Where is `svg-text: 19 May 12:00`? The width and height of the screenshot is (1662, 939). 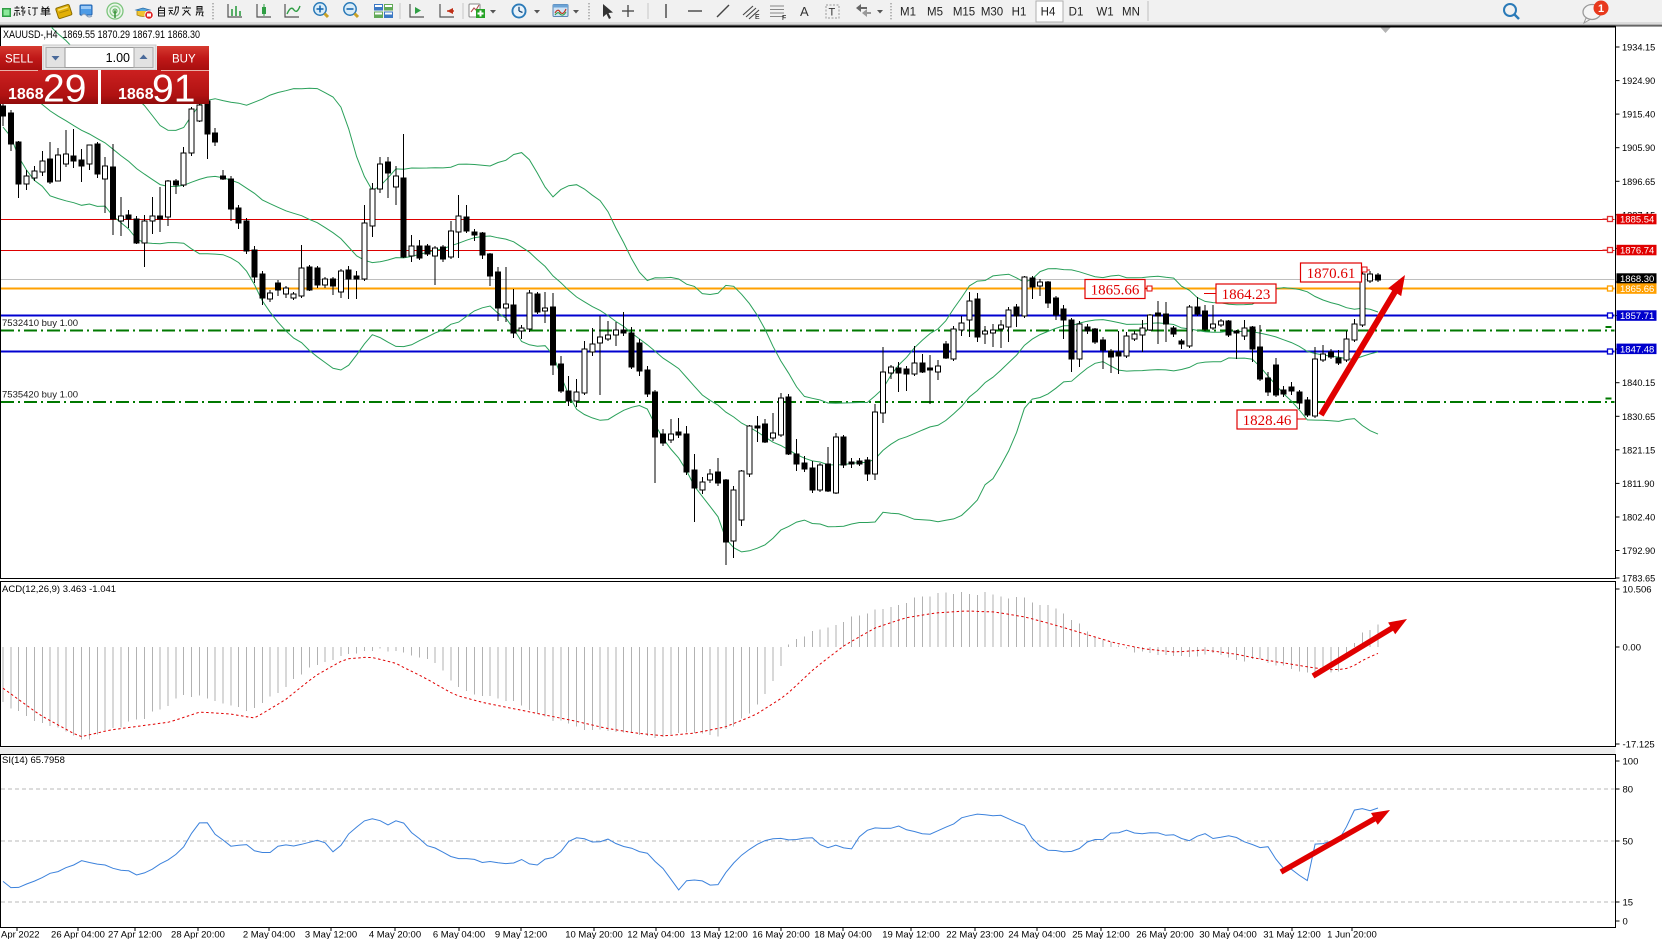 svg-text: 19 May 12:00 is located at coordinates (911, 934).